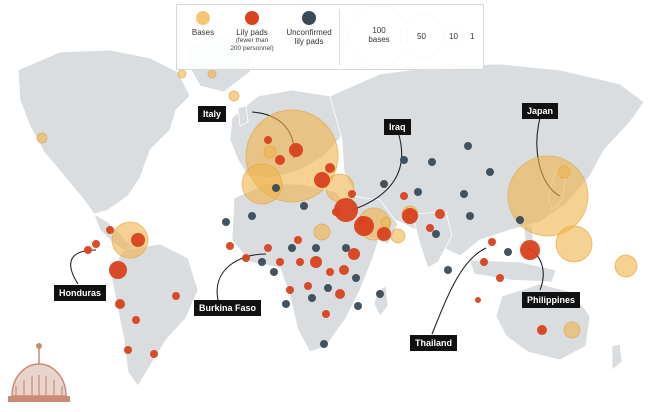 The height and width of the screenshot is (412, 660). Describe the element at coordinates (80, 293) in the screenshot. I see `label-honduras: Honduras` at that location.